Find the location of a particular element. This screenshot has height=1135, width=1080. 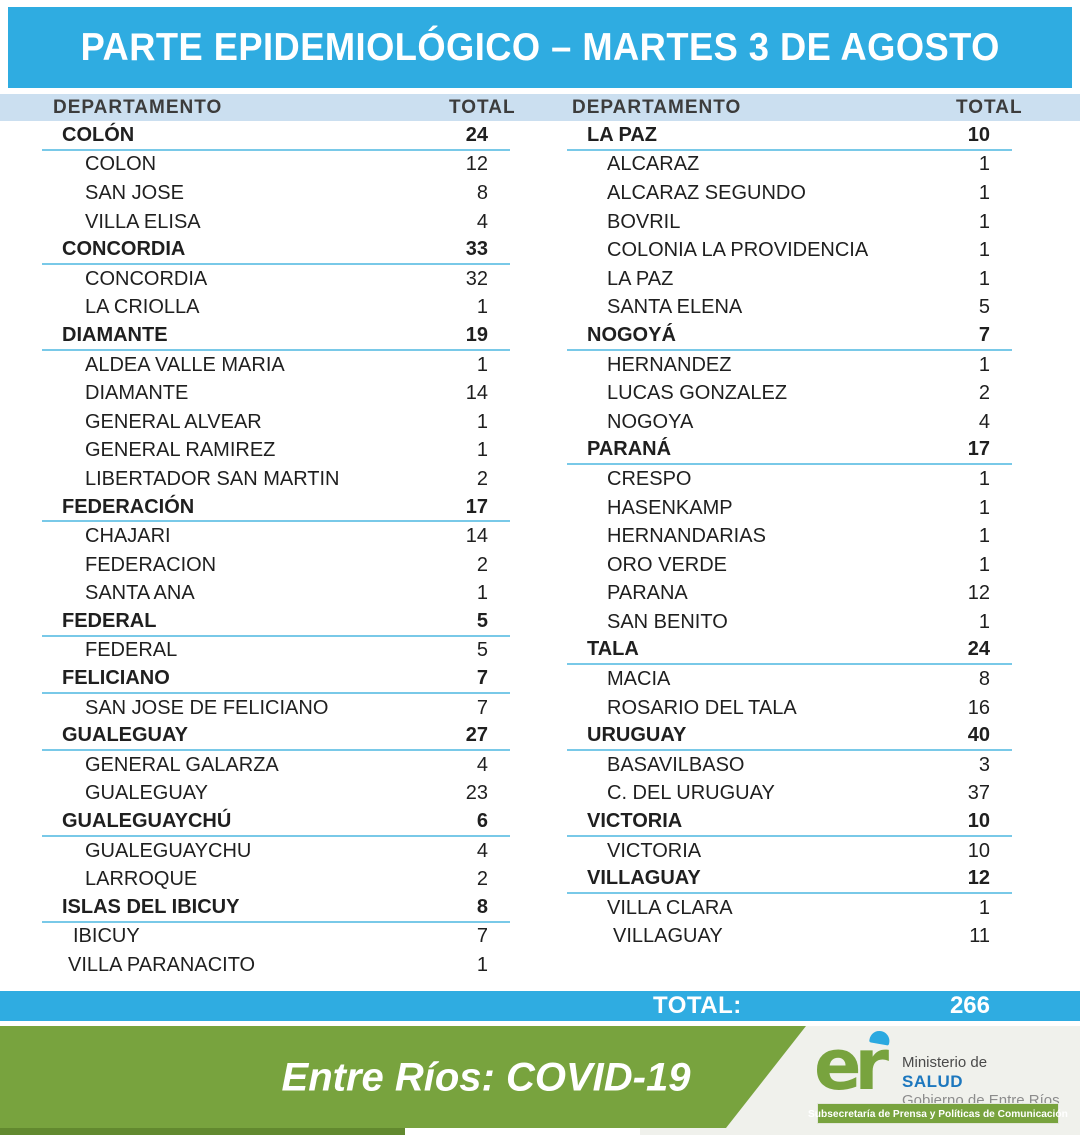

locality-total: 11 is located at coordinates (979, 936).